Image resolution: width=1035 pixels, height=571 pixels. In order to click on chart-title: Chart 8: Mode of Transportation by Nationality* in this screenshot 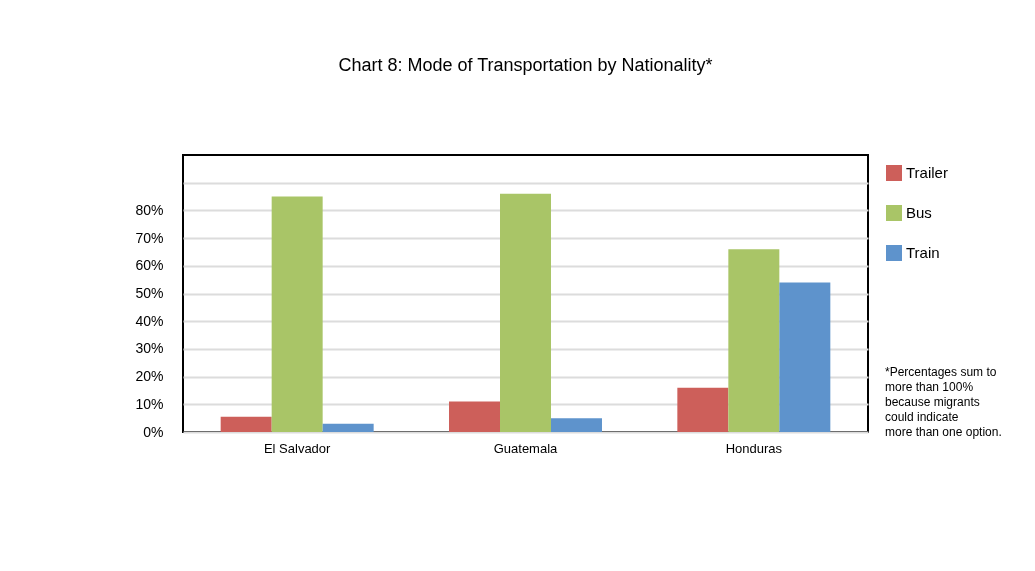, I will do `click(525, 65)`.